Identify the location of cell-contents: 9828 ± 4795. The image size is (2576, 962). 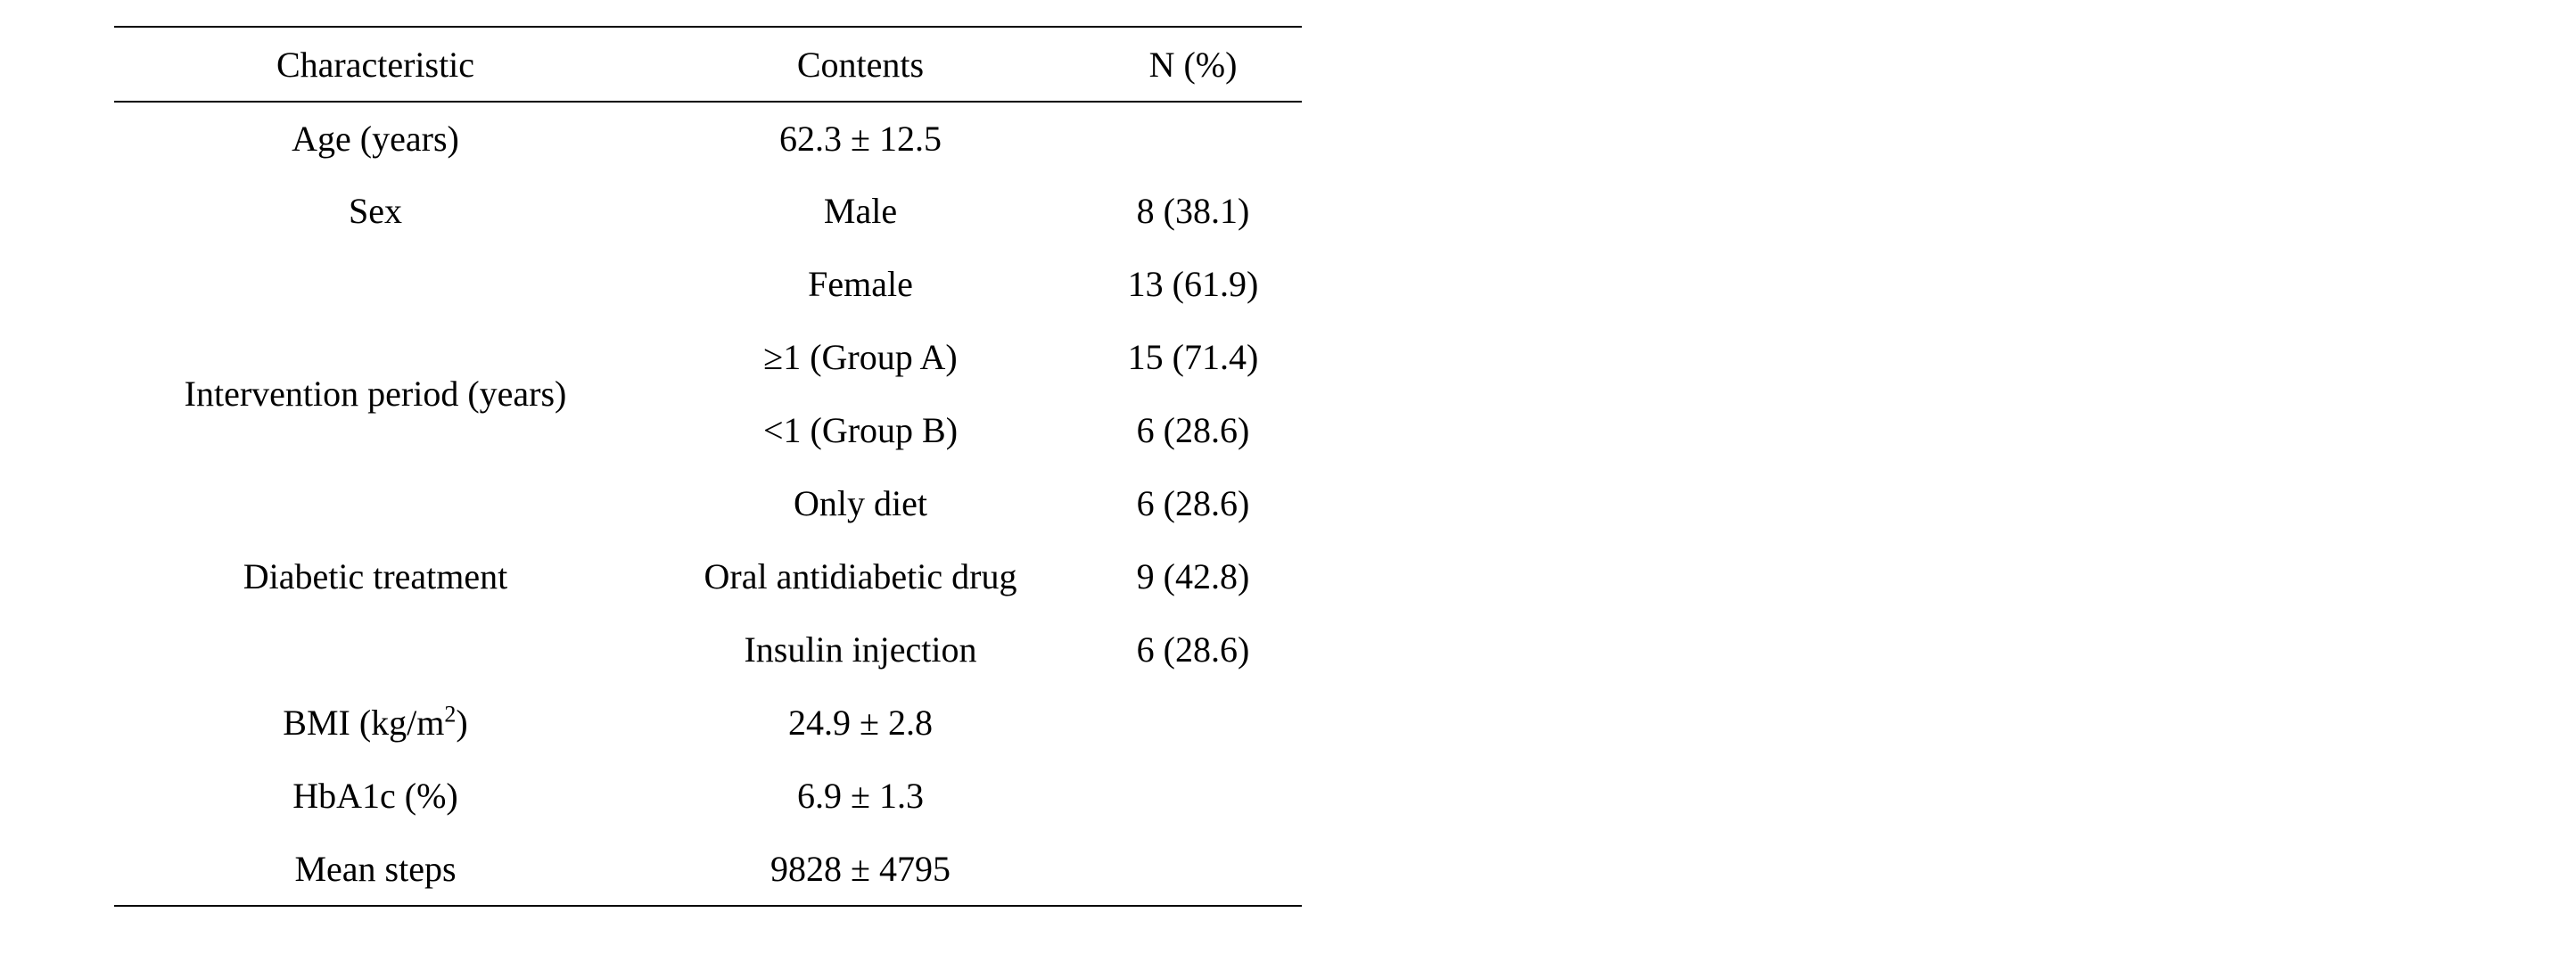
(860, 870).